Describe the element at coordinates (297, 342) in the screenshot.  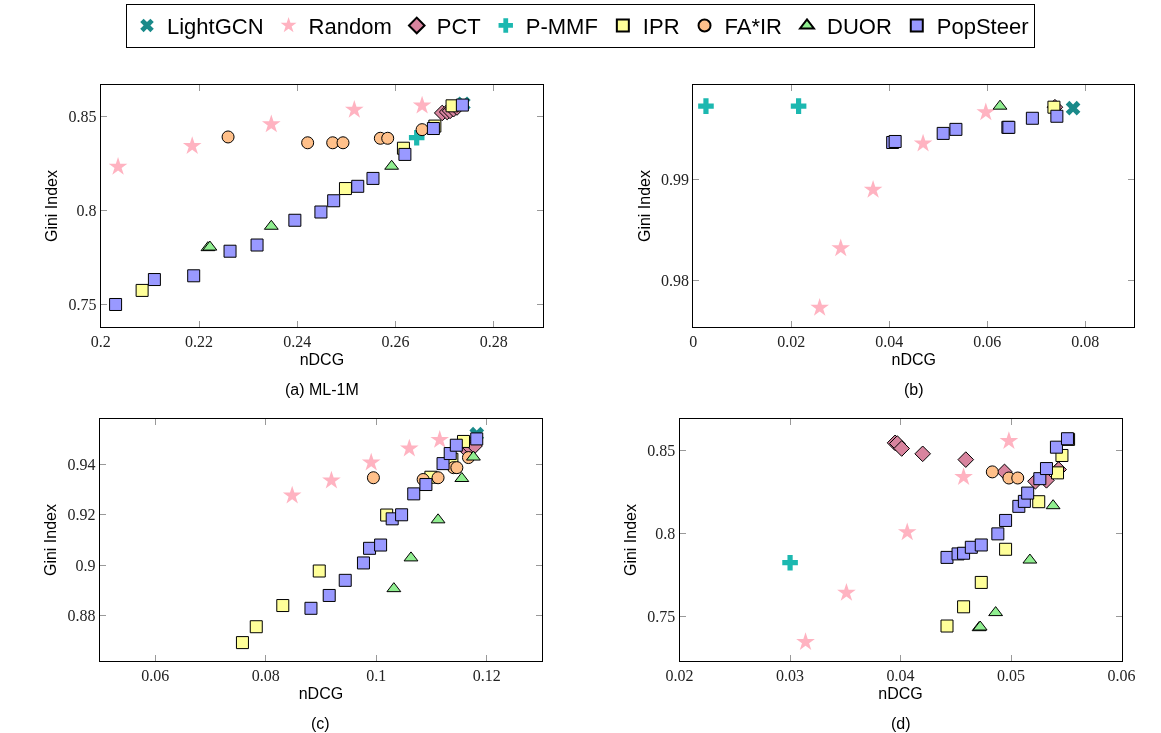
I see `x-tick-label: 0.24` at that location.